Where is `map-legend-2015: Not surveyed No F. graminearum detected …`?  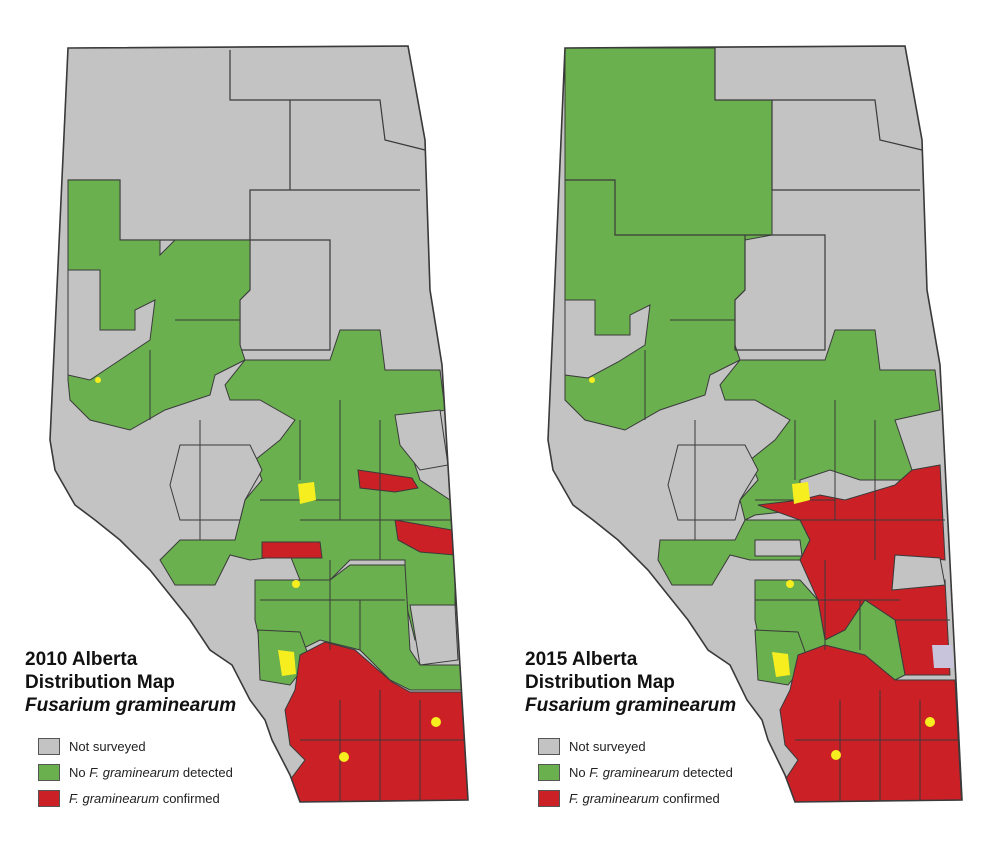
map-legend-2015: Not surveyed No F. graminearum detected … is located at coordinates (635, 776).